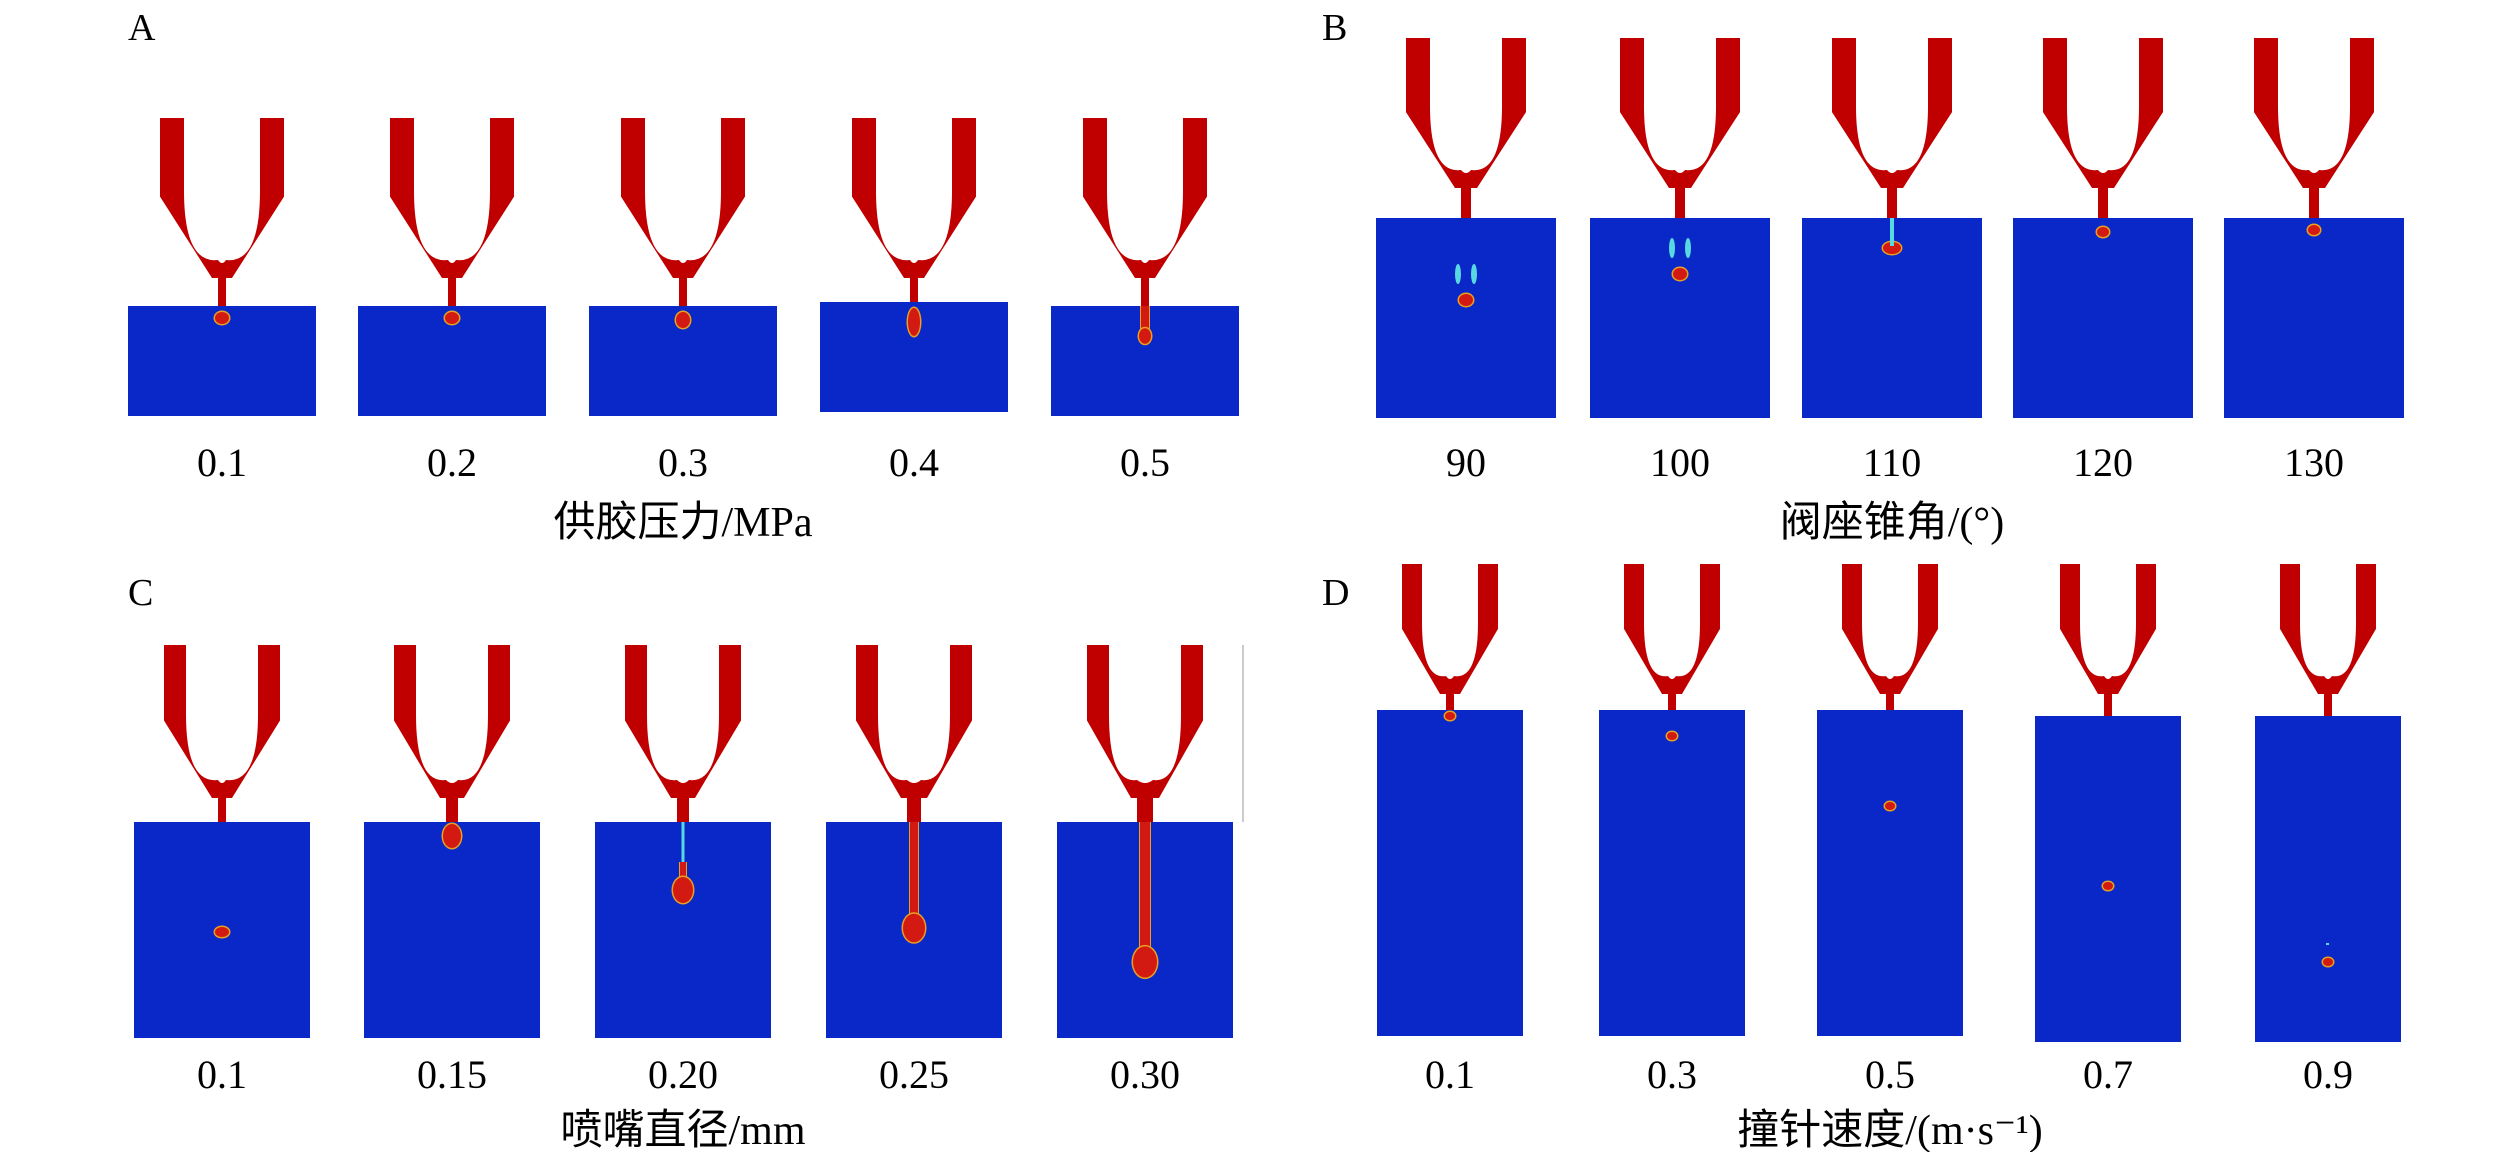 Image resolution: width=2520 pixels, height=1152 pixels. I want to click on panel-letter-a: A, so click(142, 28).